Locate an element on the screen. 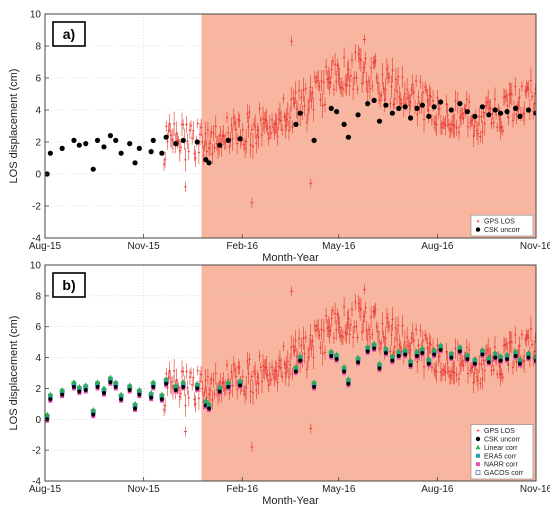 The width and height of the screenshot is (550, 513). legend-label: GACOS corr is located at coordinates (504, 473).